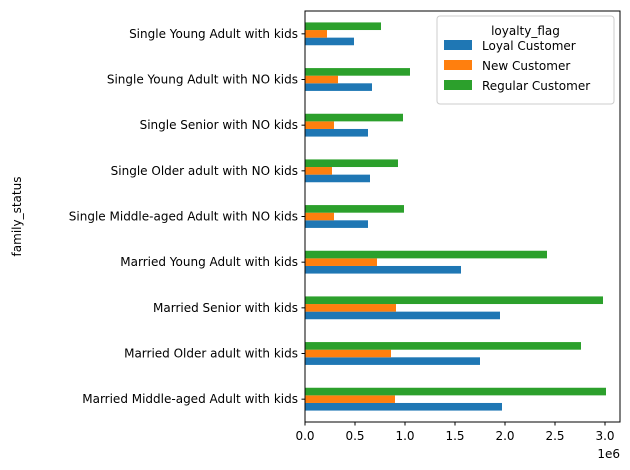 This screenshot has width=630, height=470. I want to click on x-tick-label: 3.0, so click(604, 436).